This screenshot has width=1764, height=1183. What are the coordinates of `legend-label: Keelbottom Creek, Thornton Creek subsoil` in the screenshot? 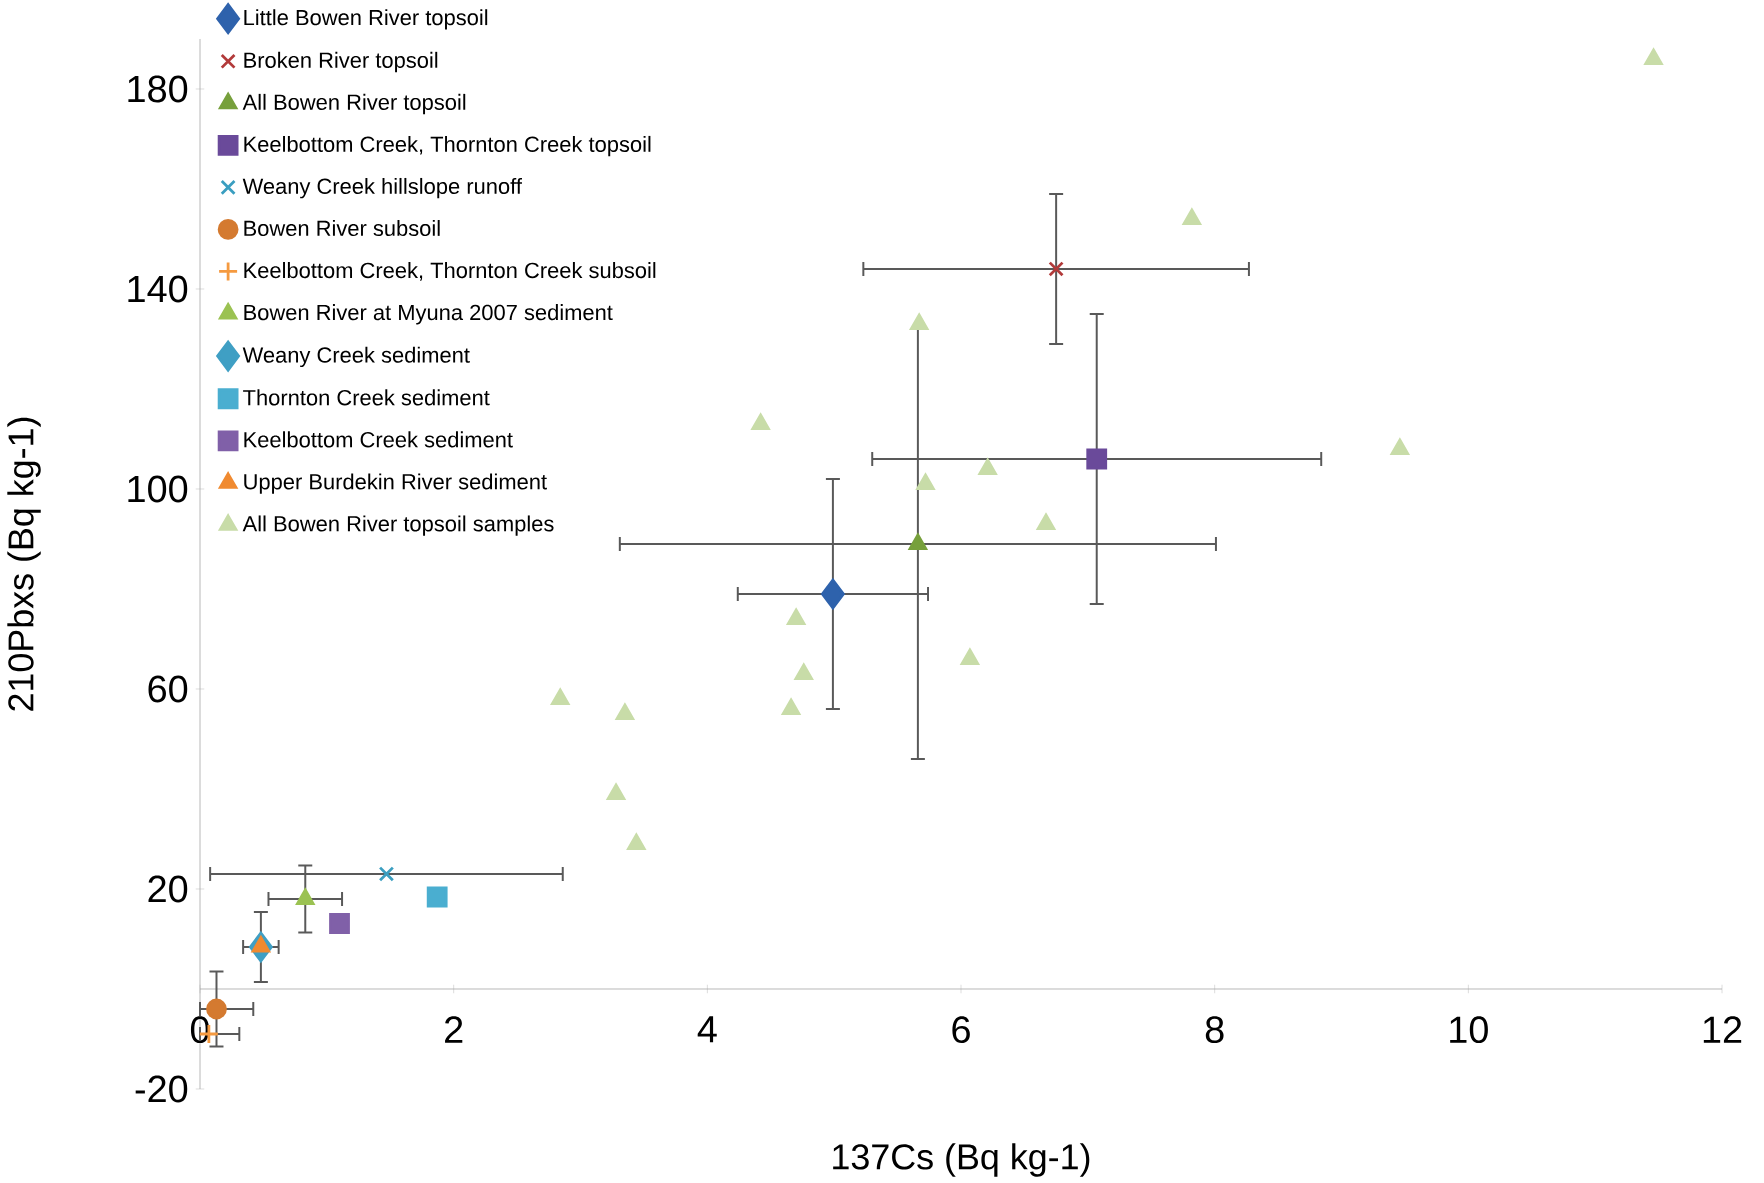 It's located at (450, 271).